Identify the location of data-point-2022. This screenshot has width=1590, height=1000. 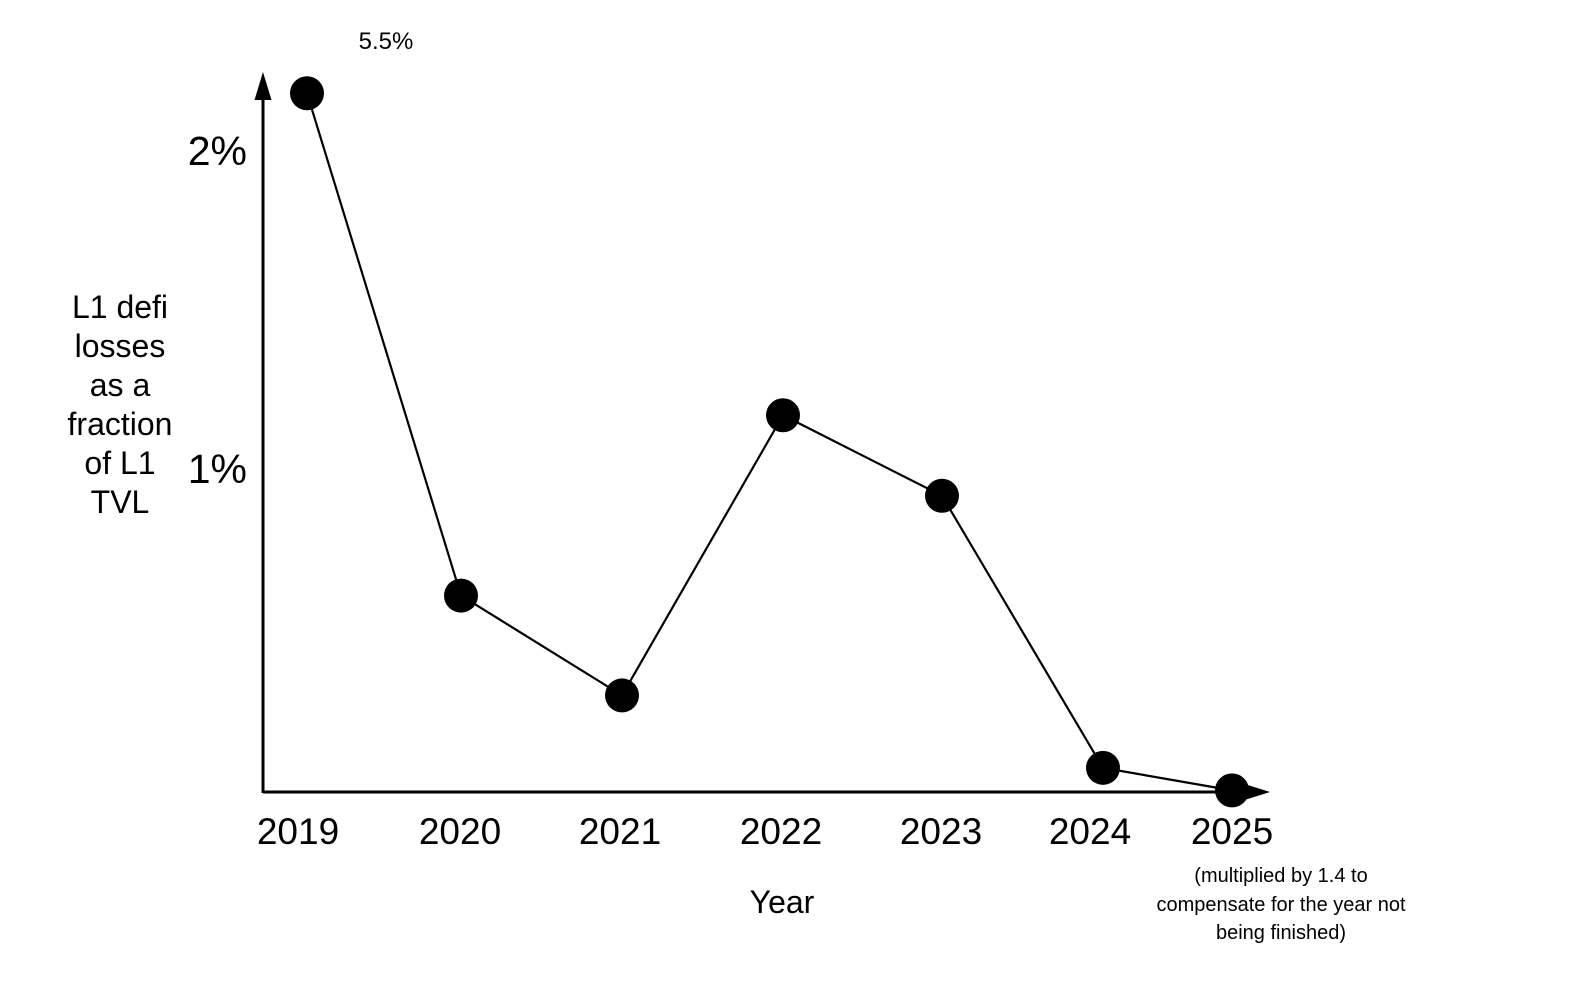
(783, 415).